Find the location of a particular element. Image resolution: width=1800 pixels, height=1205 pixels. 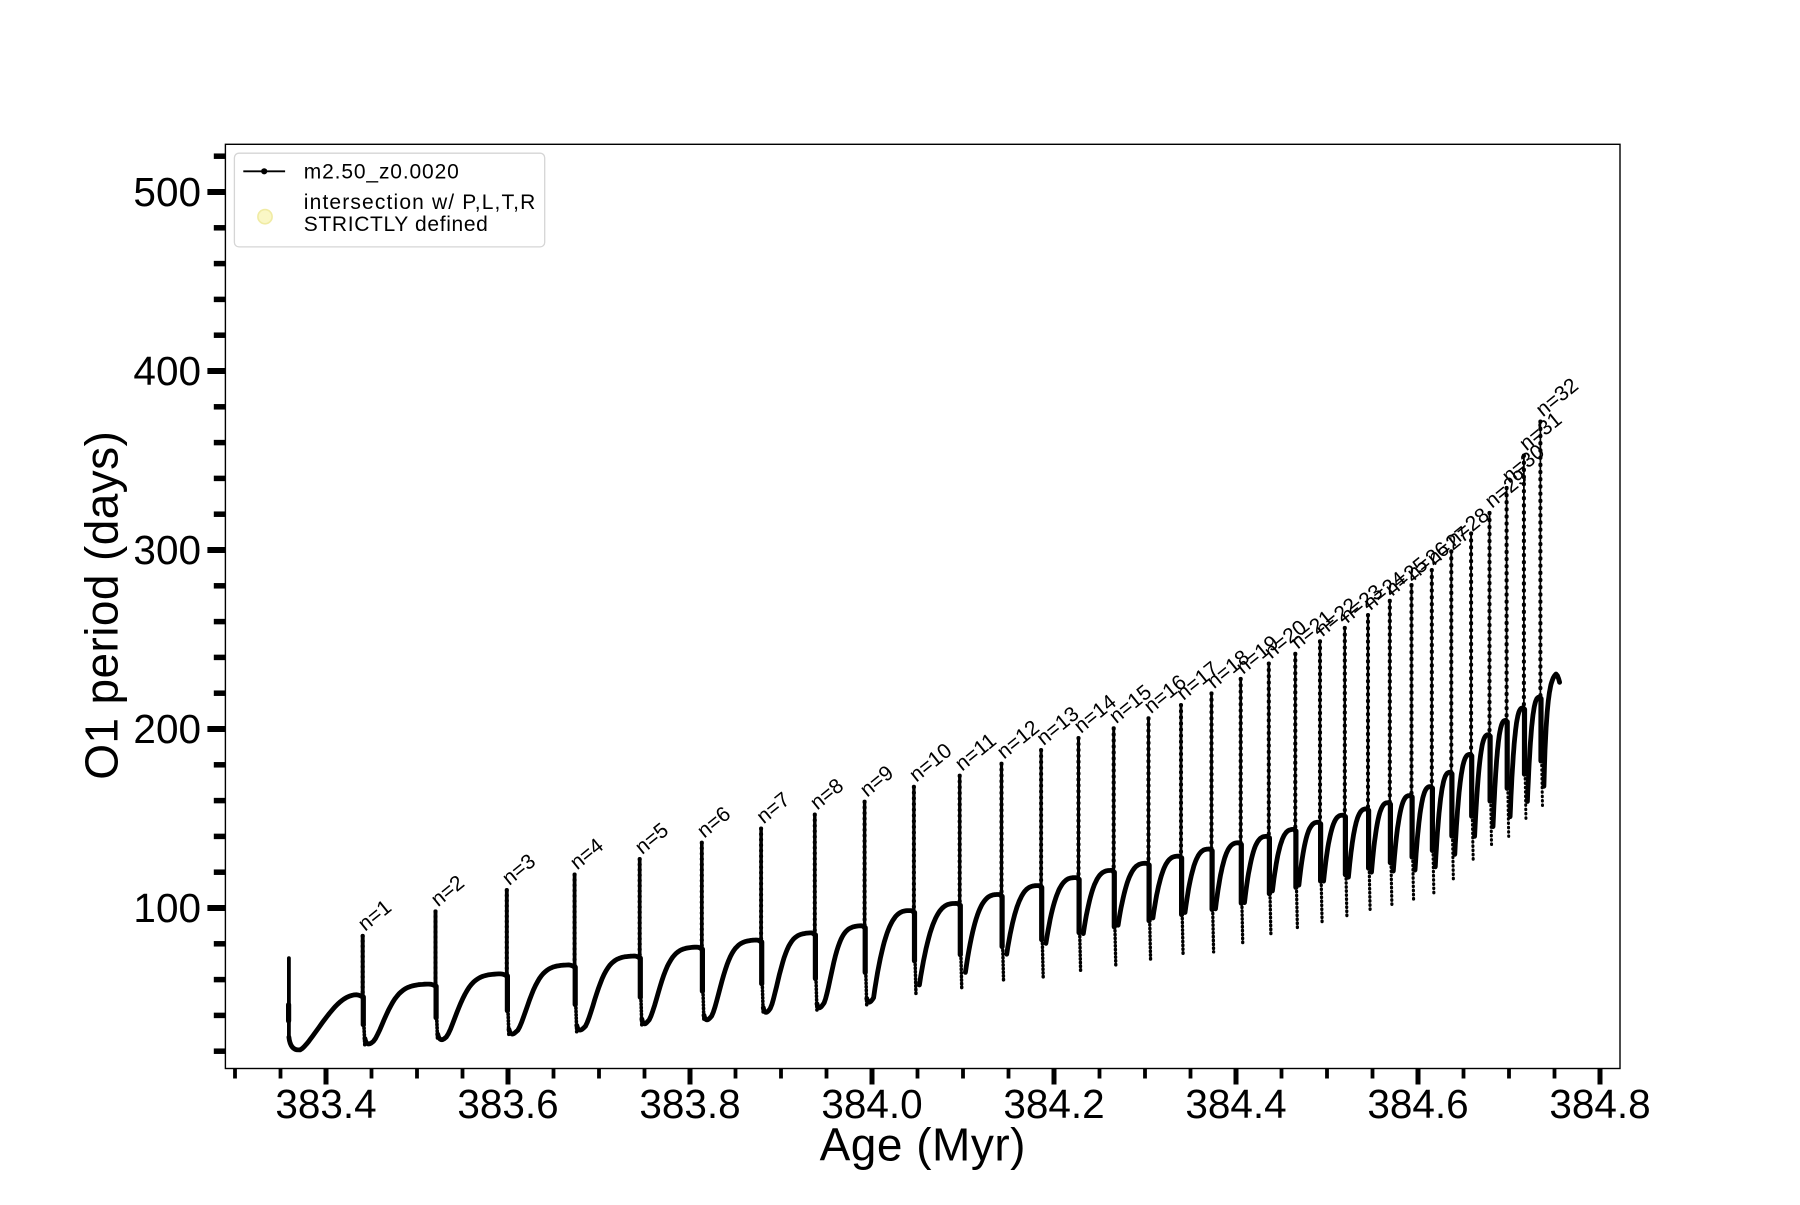

svg-text: 384.6 is located at coordinates (1417, 1104).